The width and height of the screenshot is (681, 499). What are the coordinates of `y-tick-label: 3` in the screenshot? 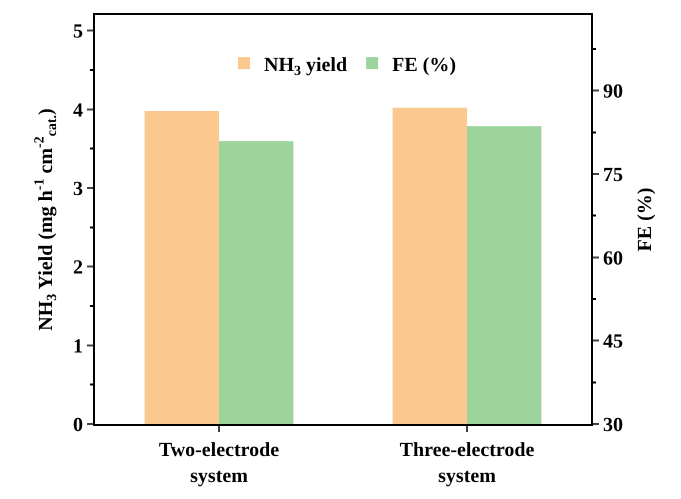 It's located at (78, 189).